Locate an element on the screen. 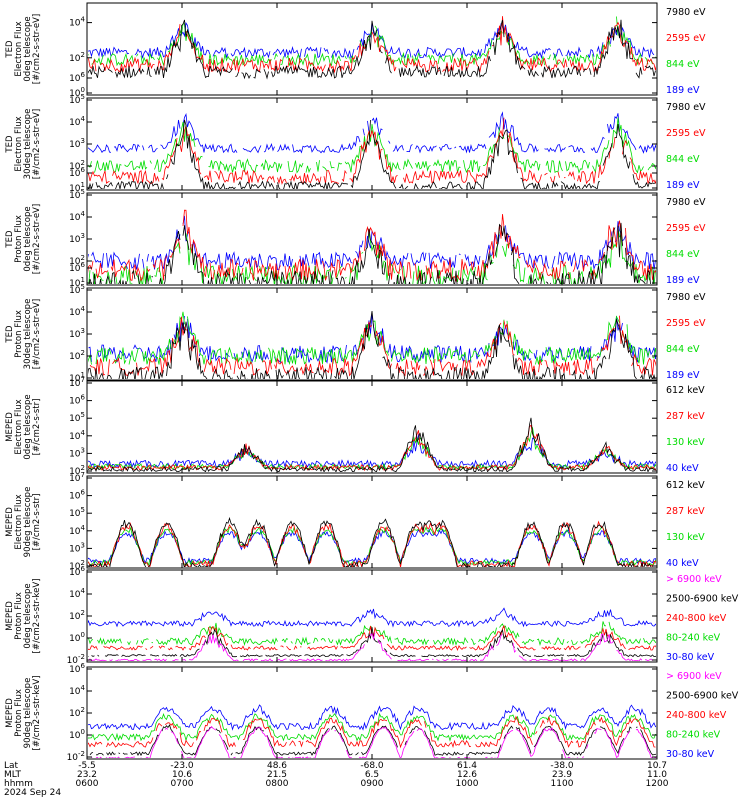  y-axis-label: [#/cm2-s-str] is located at coordinates (37, 522).